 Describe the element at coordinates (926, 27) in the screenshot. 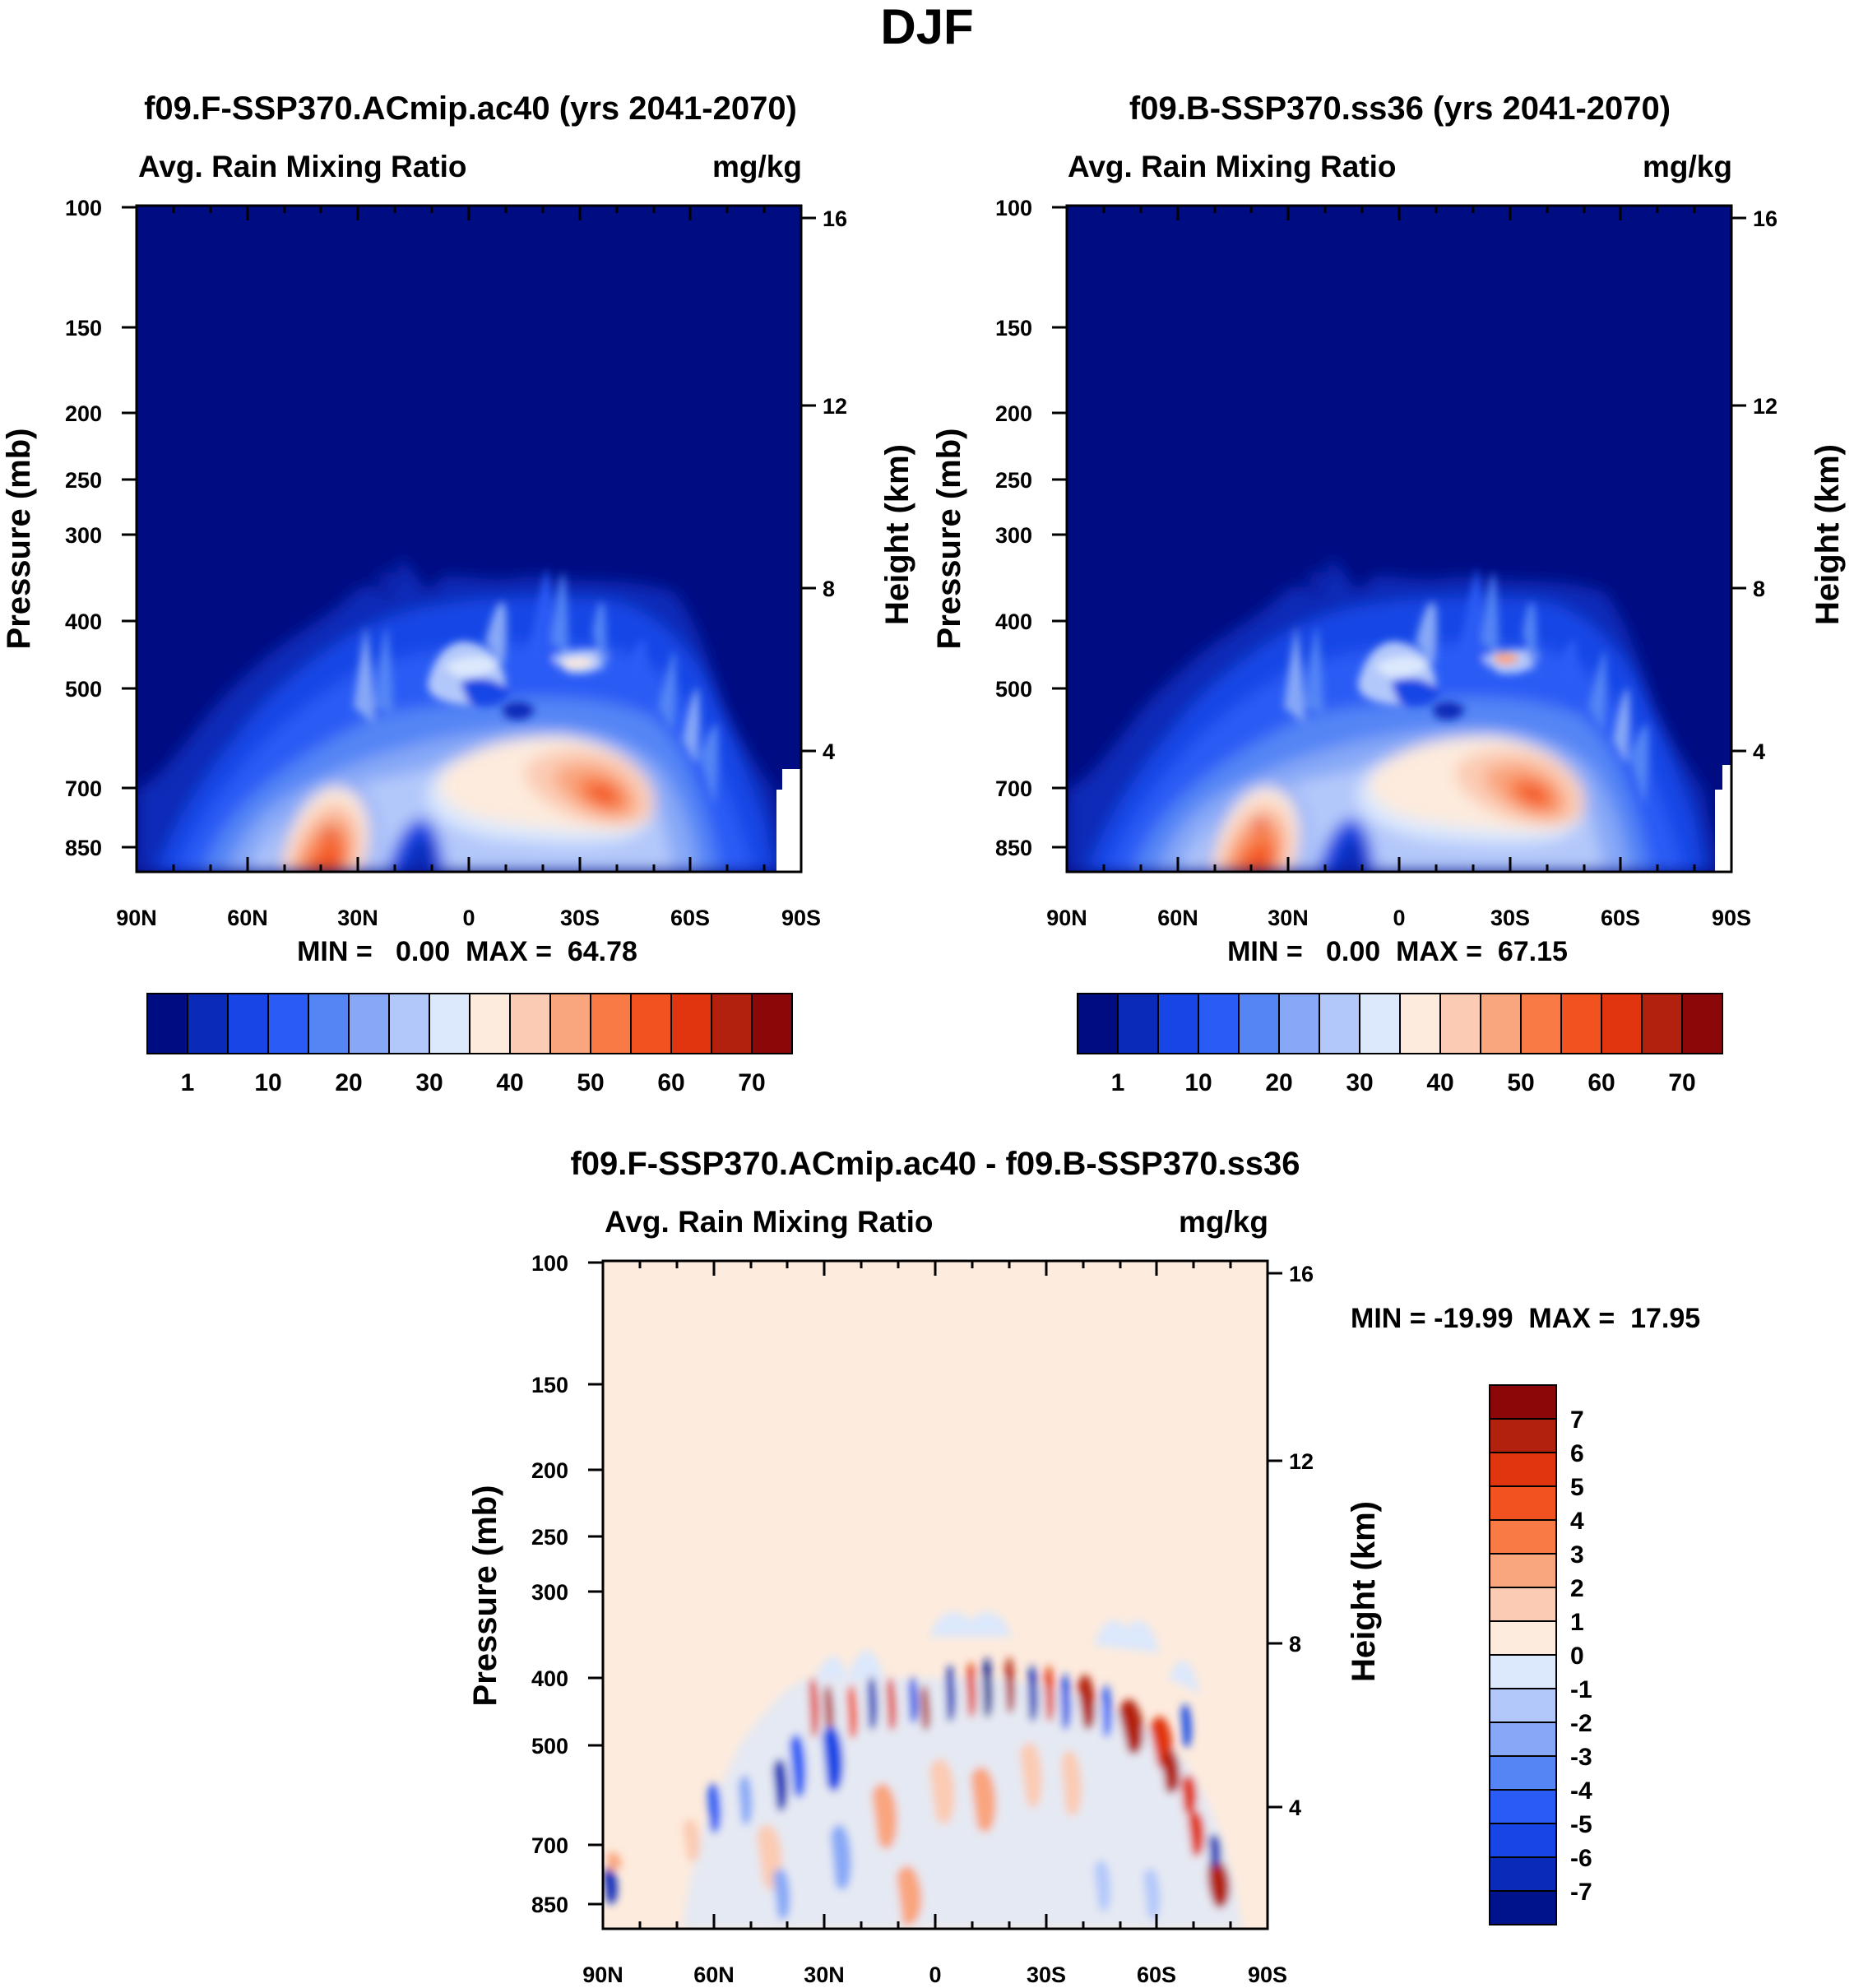

I see `figure-title: DJF` at that location.